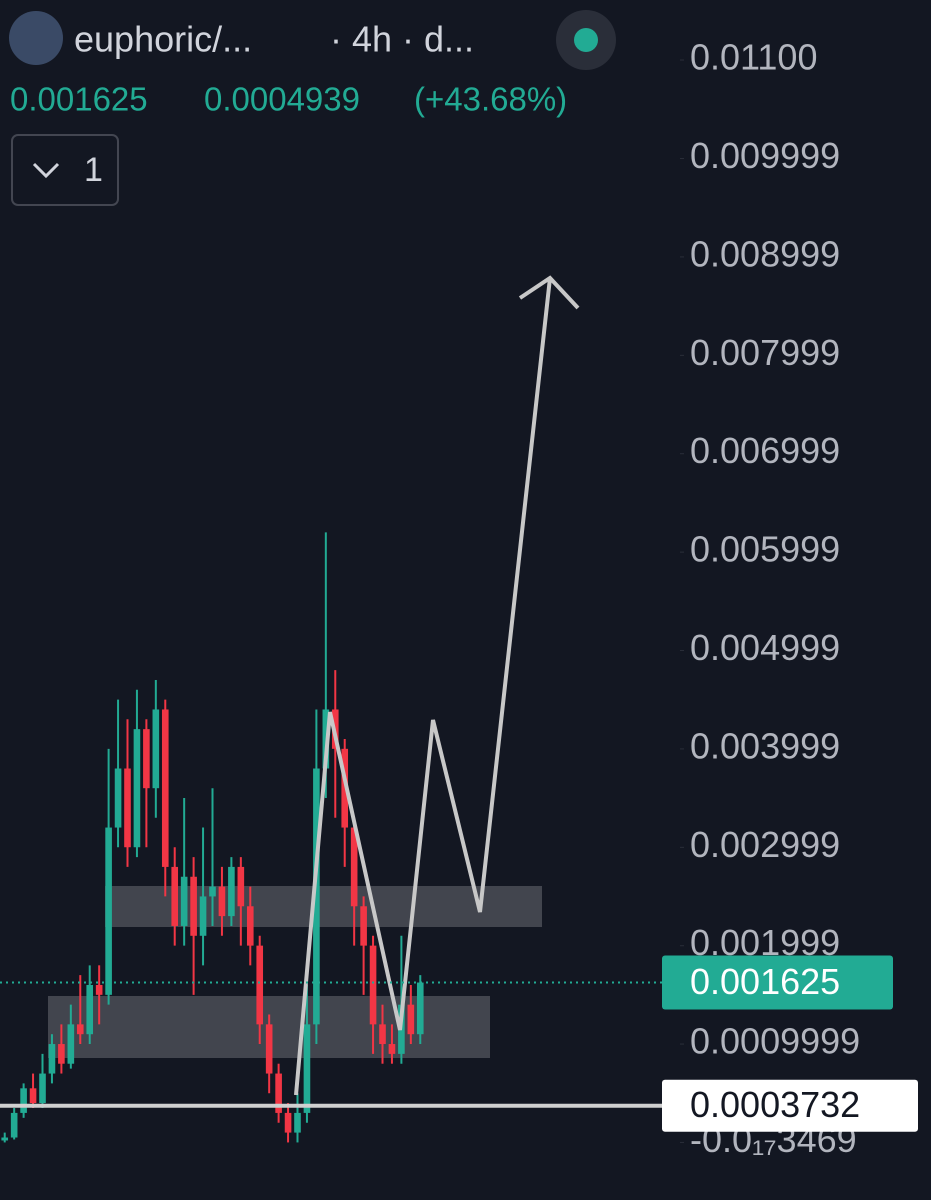 The width and height of the screenshot is (931, 1200). Describe the element at coordinates (765, 647) in the screenshot. I see `y-tick-label: 0.004999` at that location.